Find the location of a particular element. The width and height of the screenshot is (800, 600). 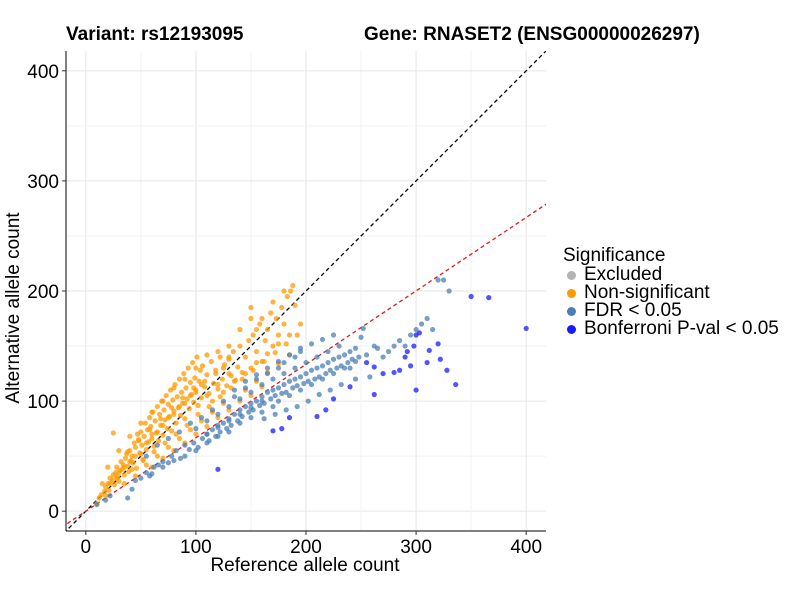

legend-swatch-fdr is located at coordinates (571, 311).